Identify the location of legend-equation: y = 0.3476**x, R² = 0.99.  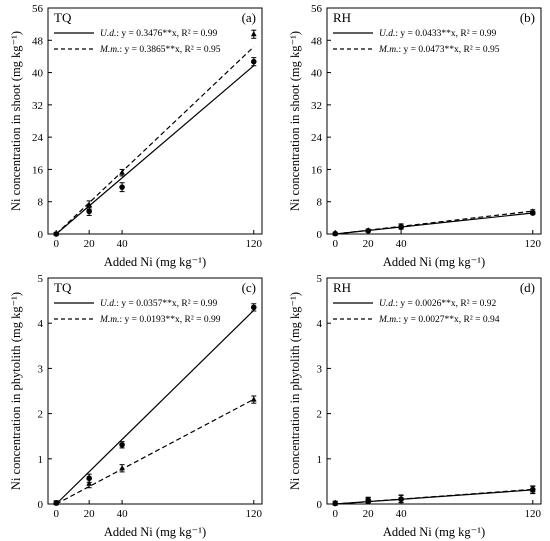
(169, 34).